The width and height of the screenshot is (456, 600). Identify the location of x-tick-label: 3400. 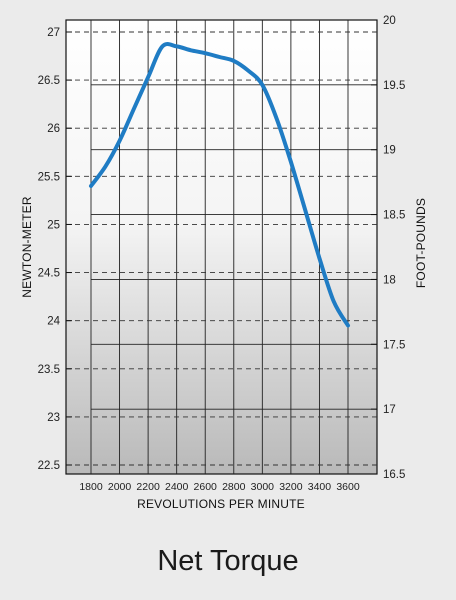
(320, 487).